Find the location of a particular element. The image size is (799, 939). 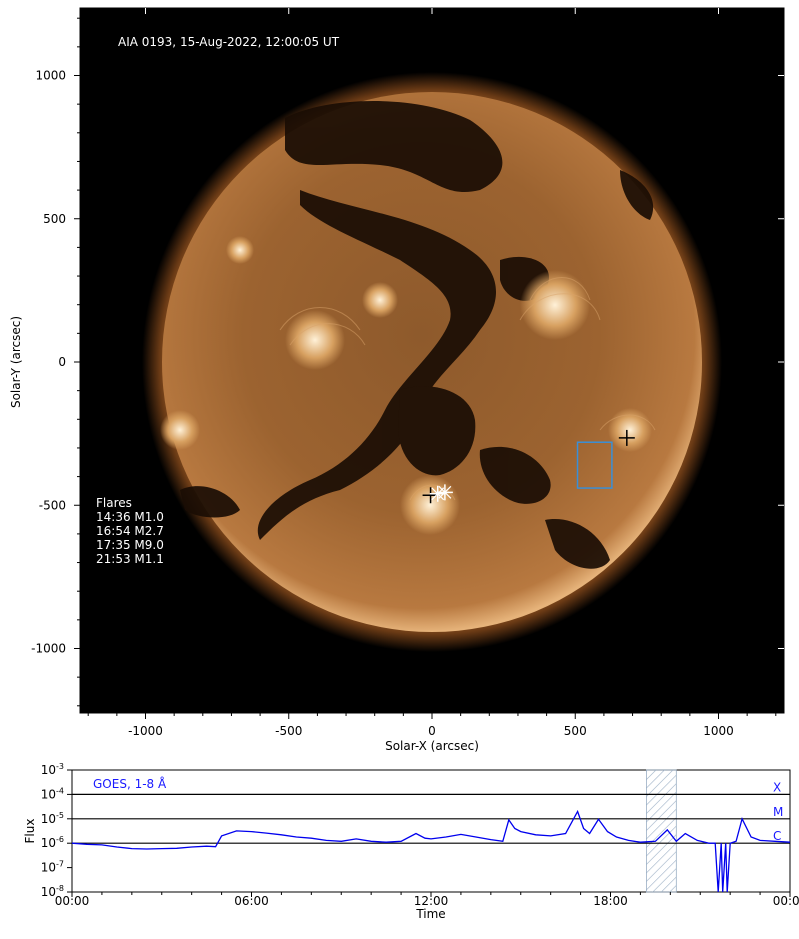

goes-level-label: C is located at coordinates (777, 836).